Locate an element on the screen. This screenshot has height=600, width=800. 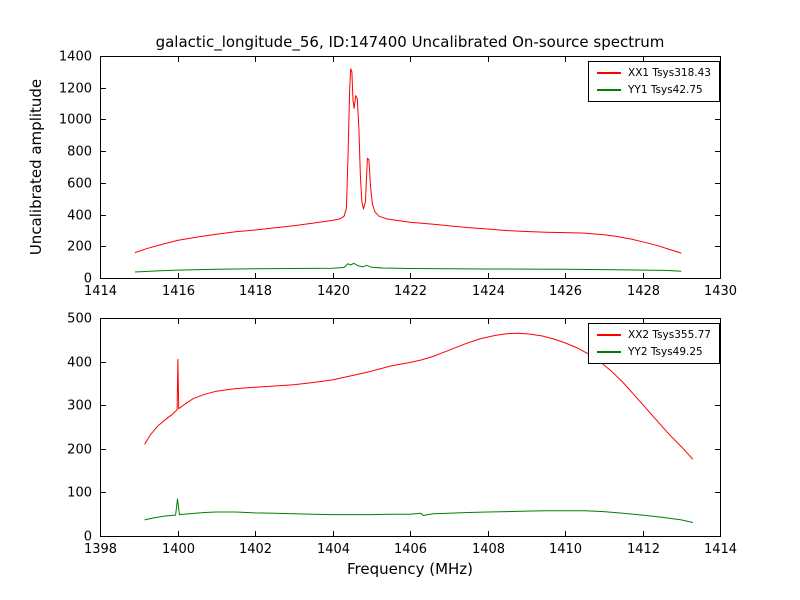
series-line-xx2 is located at coordinates (419, 396).